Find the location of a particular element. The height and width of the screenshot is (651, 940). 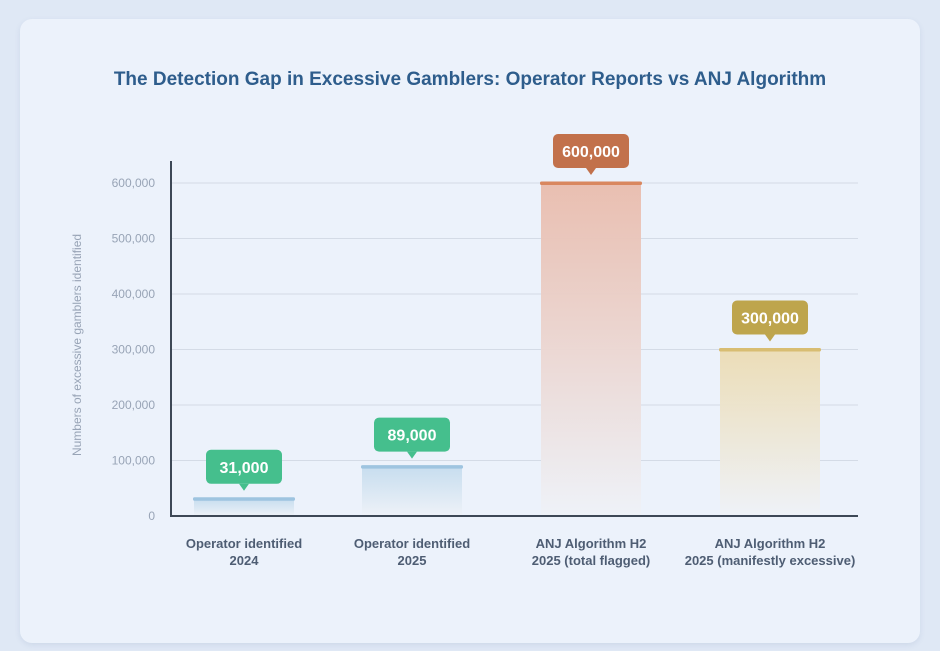

y-tick-label: 300,000 is located at coordinates (134, 350).